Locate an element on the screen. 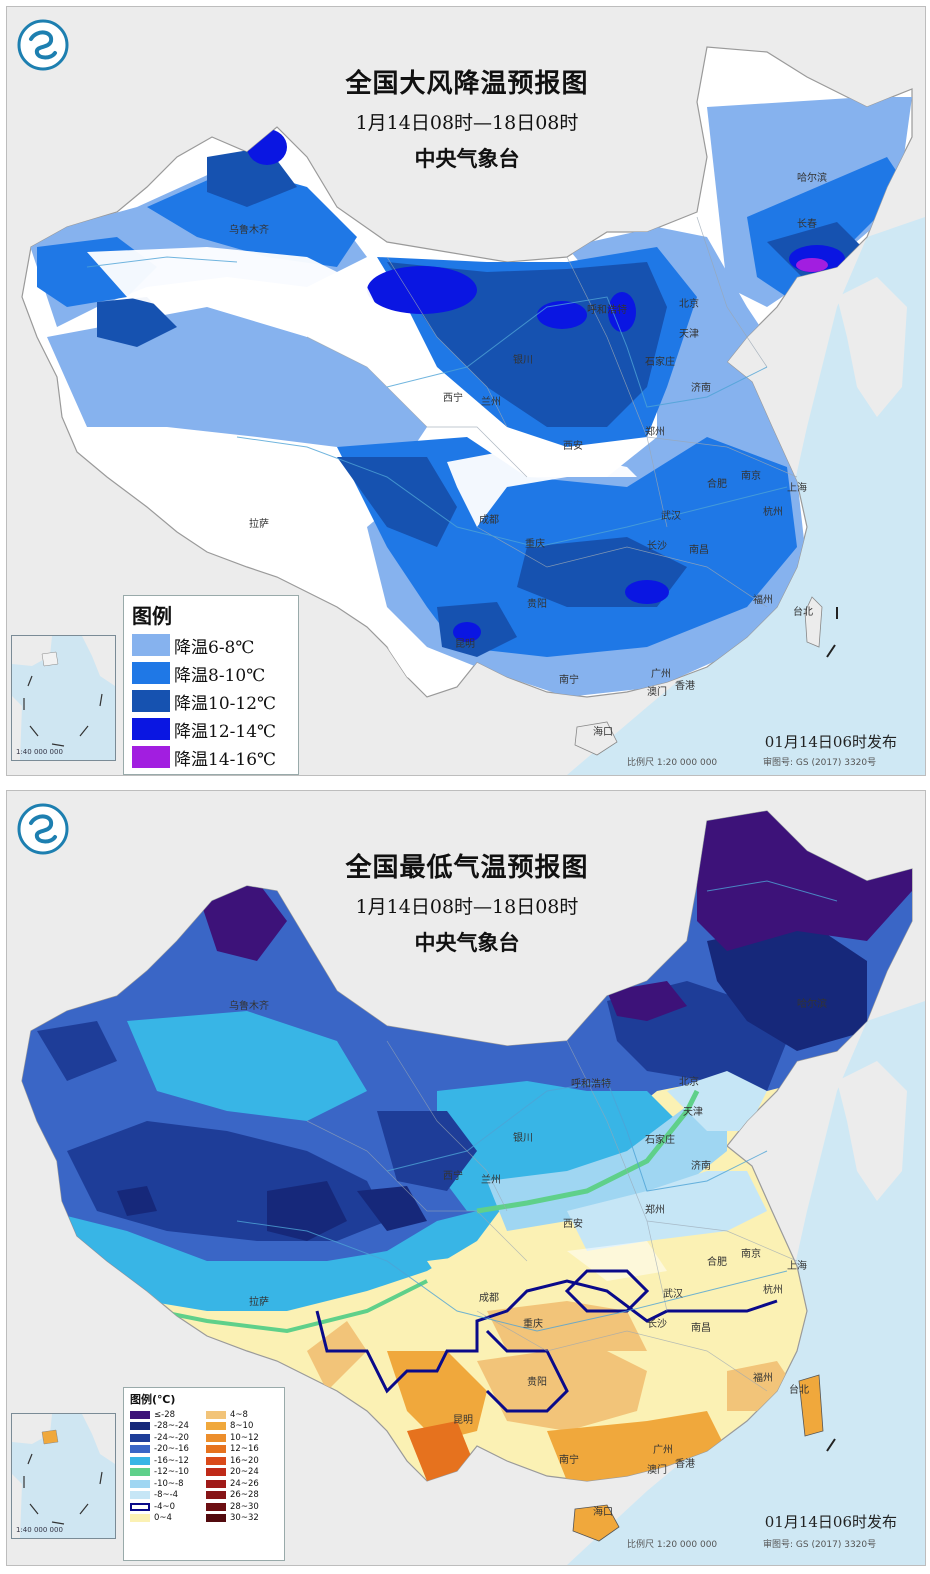  legend-item: 10~12 is located at coordinates (244, 1438).